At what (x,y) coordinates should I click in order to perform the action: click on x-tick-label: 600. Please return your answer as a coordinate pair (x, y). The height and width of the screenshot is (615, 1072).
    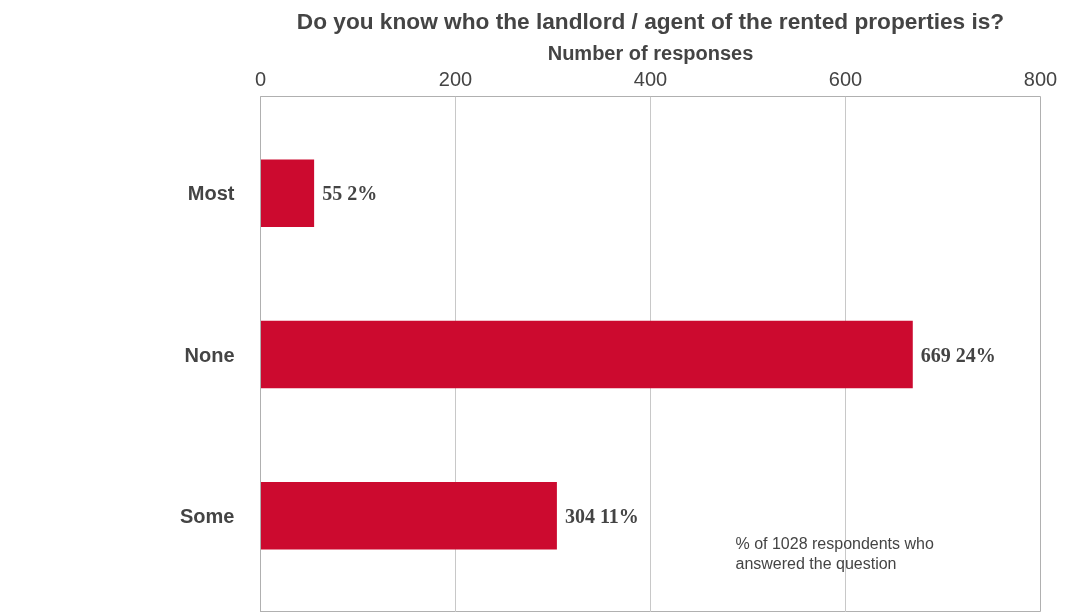
    Looking at the image, I should click on (845, 78).